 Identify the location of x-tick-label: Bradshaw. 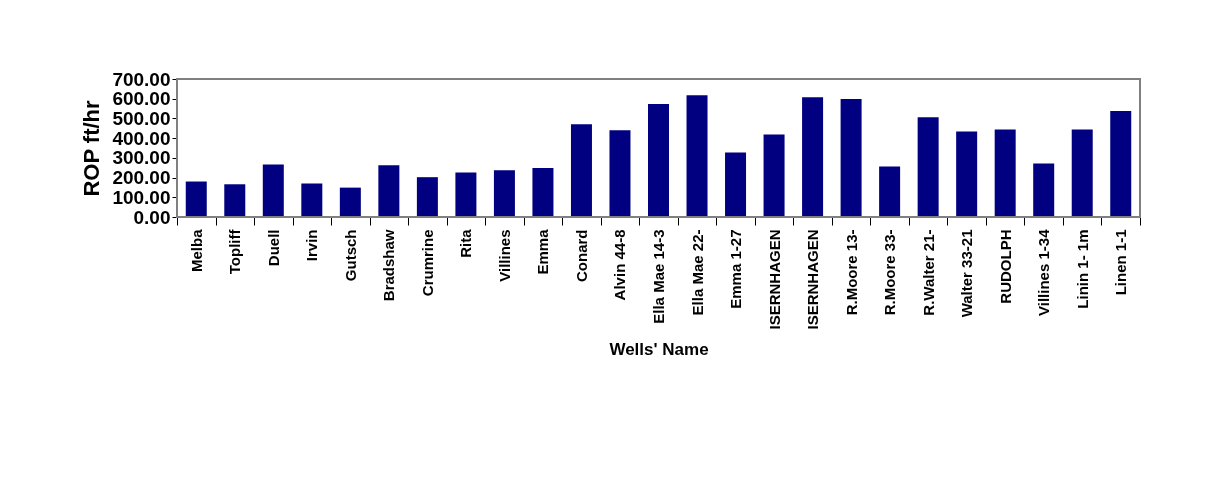
(389, 265).